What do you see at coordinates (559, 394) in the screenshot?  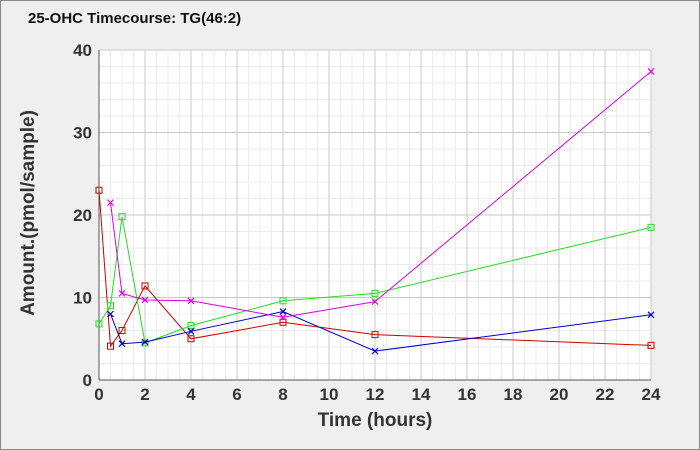 I see `x-tick-label: 20` at bounding box center [559, 394].